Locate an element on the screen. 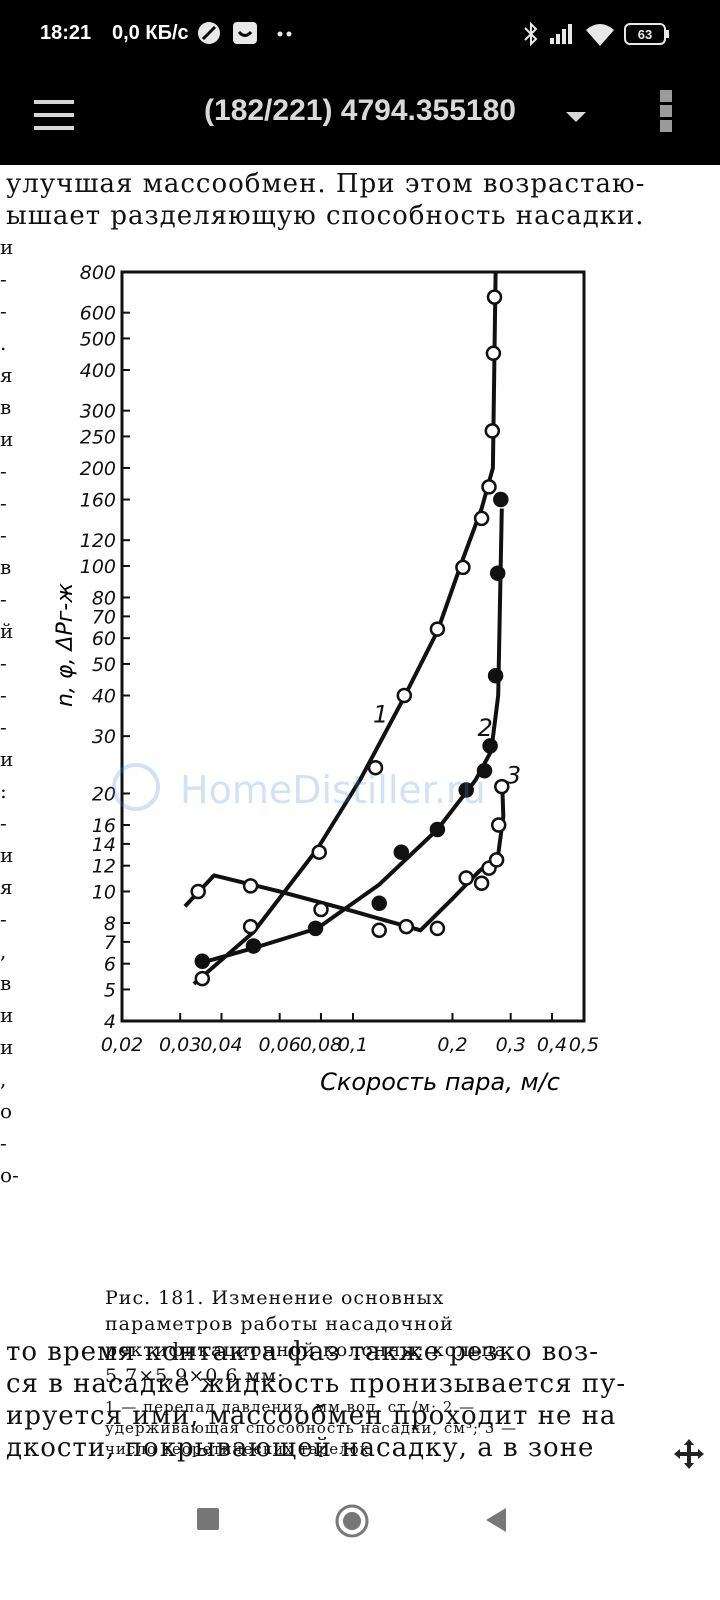 Image resolution: width=720 pixels, height=1600 pixels. menu-icon is located at coordinates (54, 117).